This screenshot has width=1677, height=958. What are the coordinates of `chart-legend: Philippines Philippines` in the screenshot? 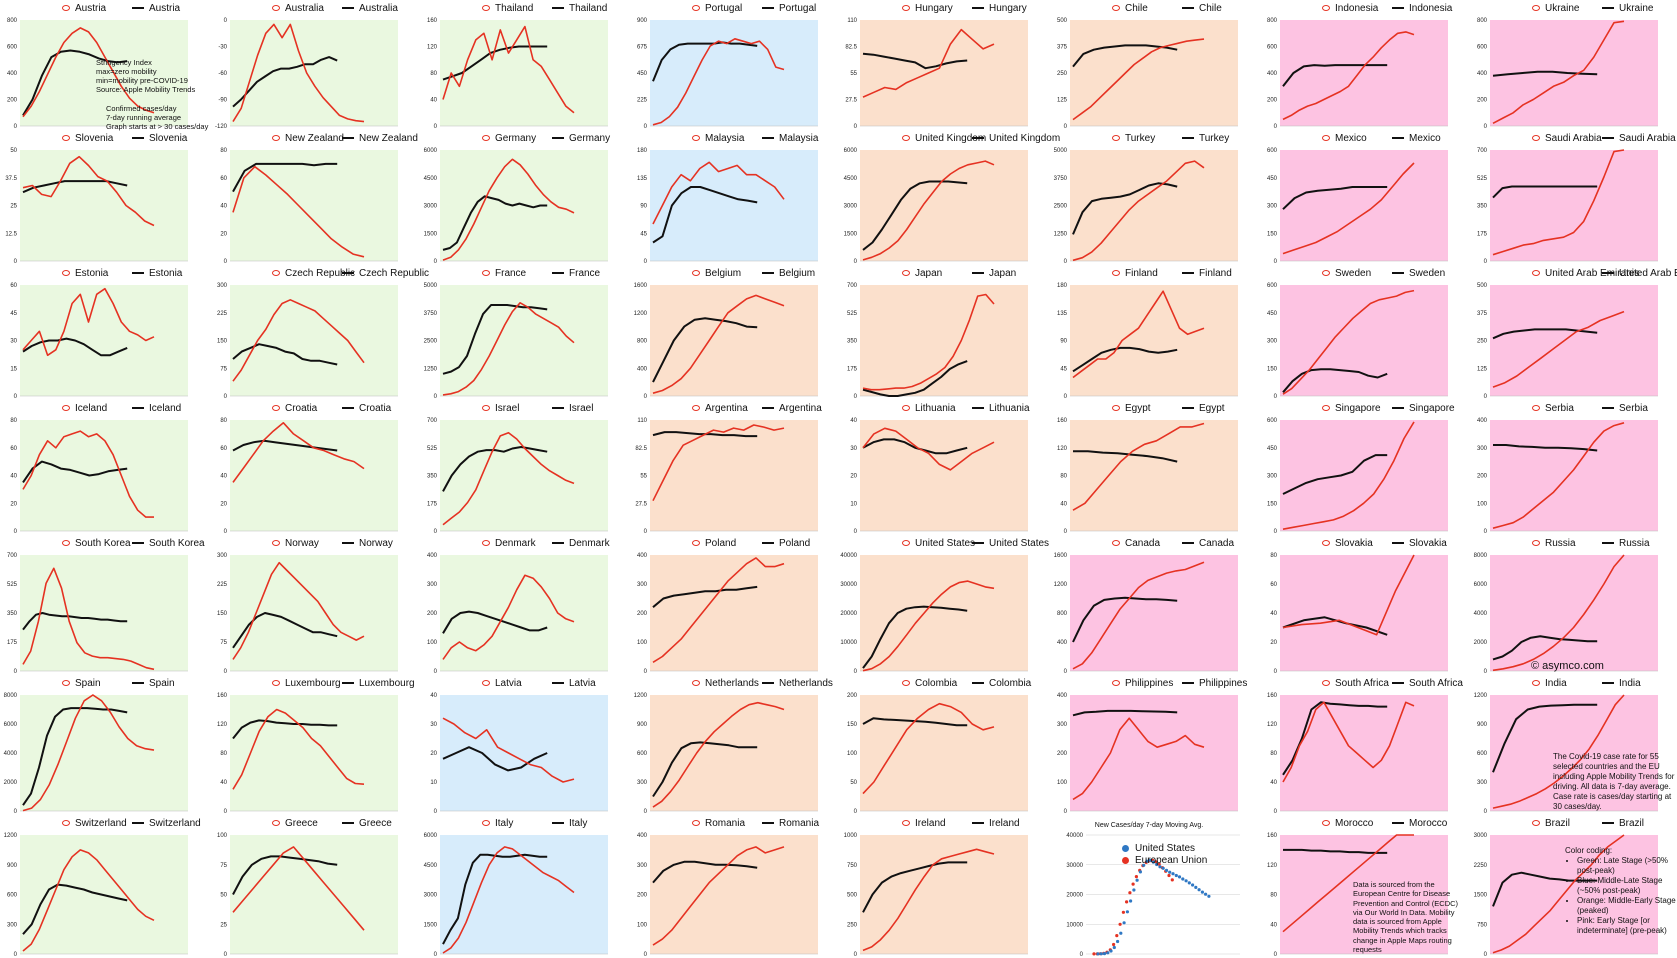 It's located at (1149, 682).